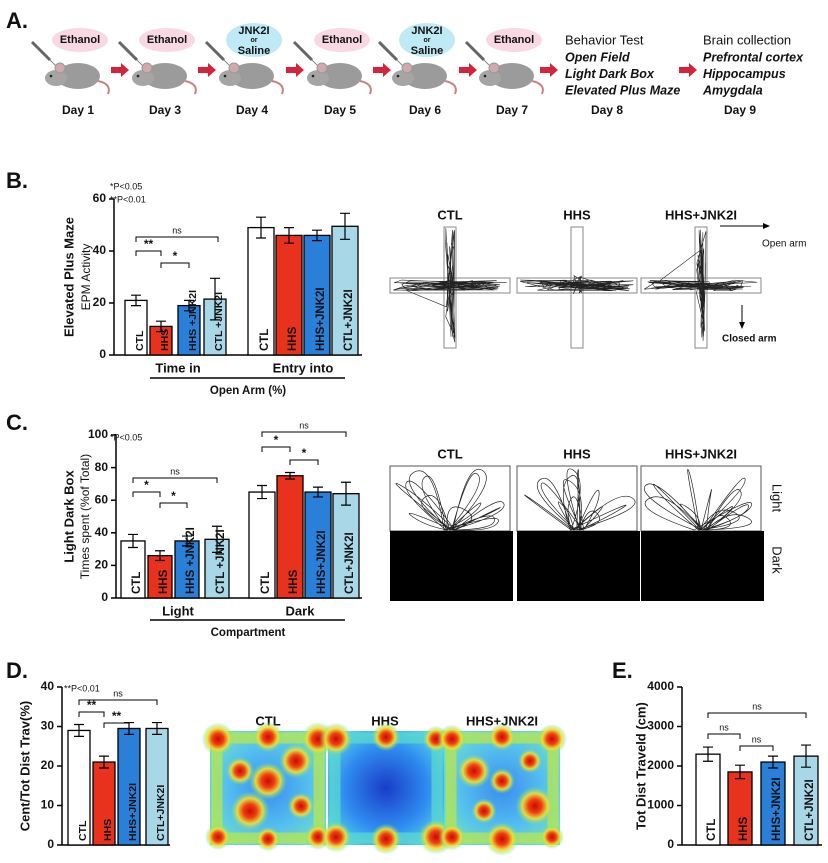 The image size is (828, 863). I want to click on bar-label: HHS +JNK2I, so click(193, 320).